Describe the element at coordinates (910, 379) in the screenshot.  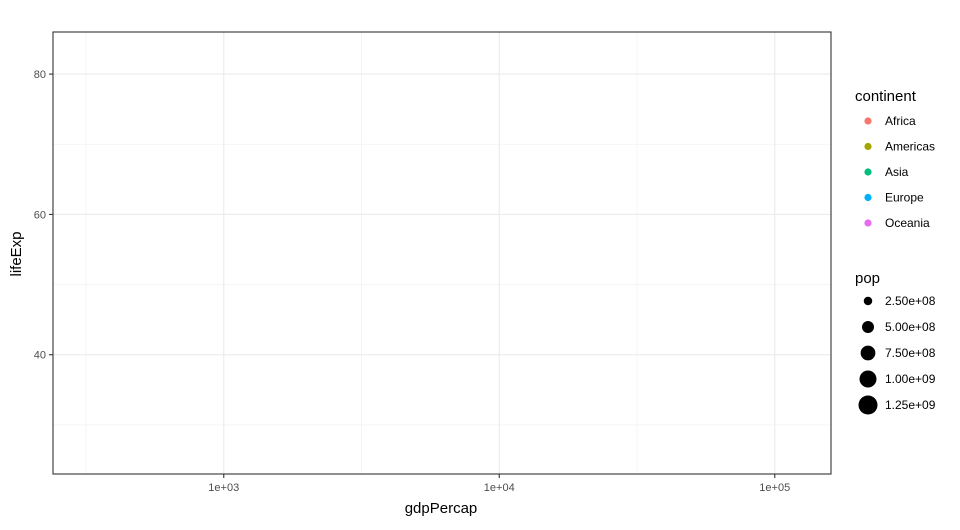
I see `legend-size-label: 1.00e+09` at that location.